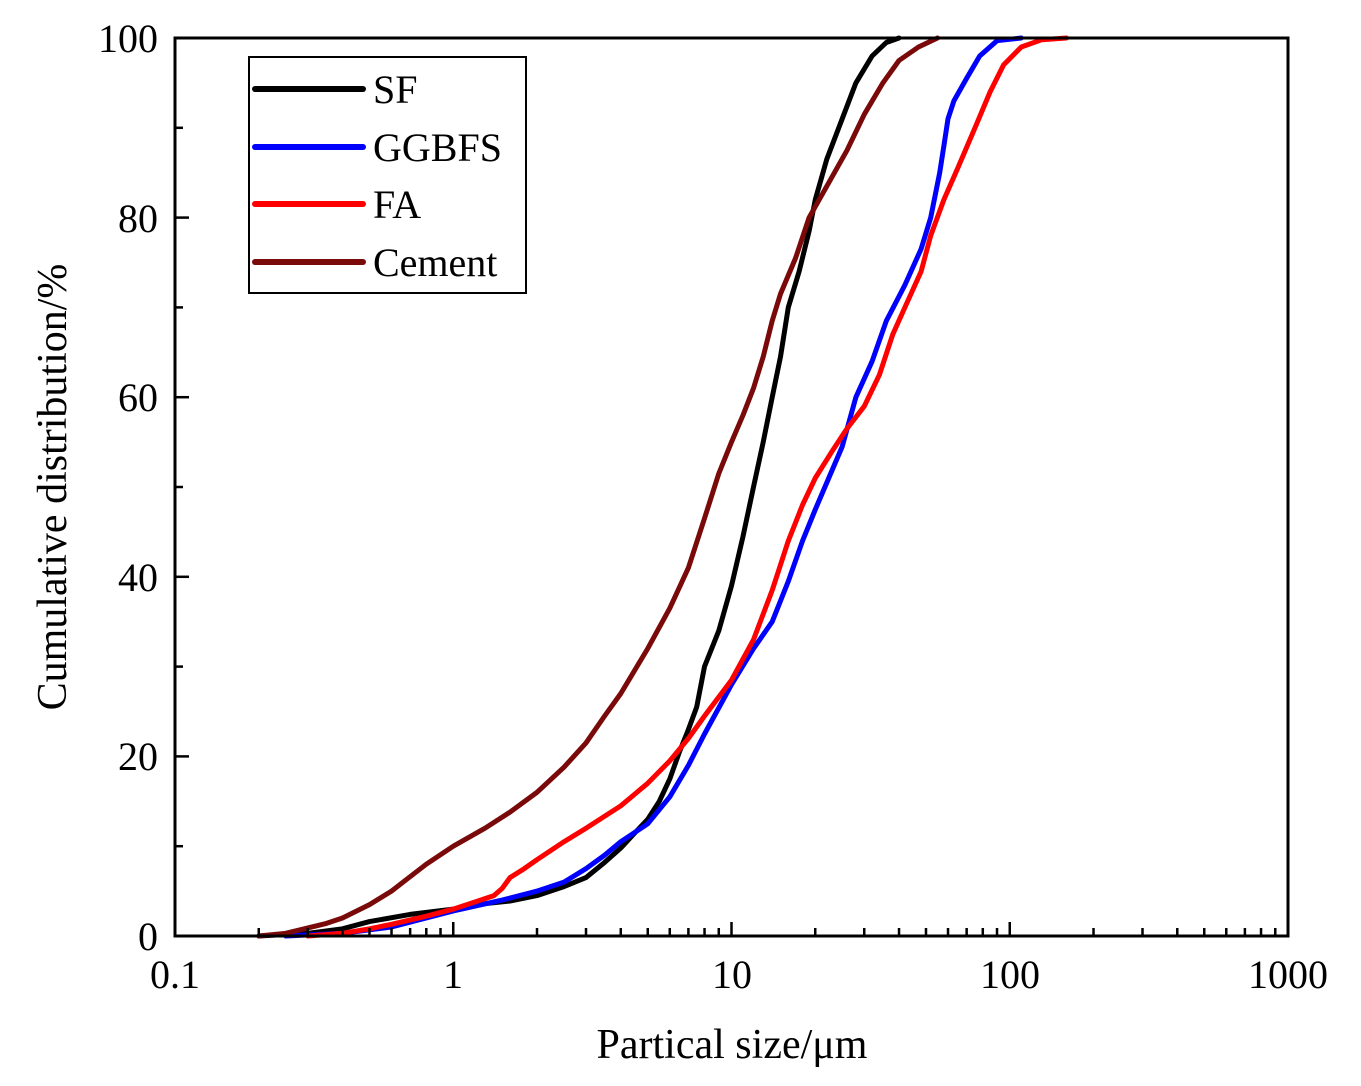 The image size is (1361, 1086). I want to click on x-tick-label: 1000, so click(1288, 974).